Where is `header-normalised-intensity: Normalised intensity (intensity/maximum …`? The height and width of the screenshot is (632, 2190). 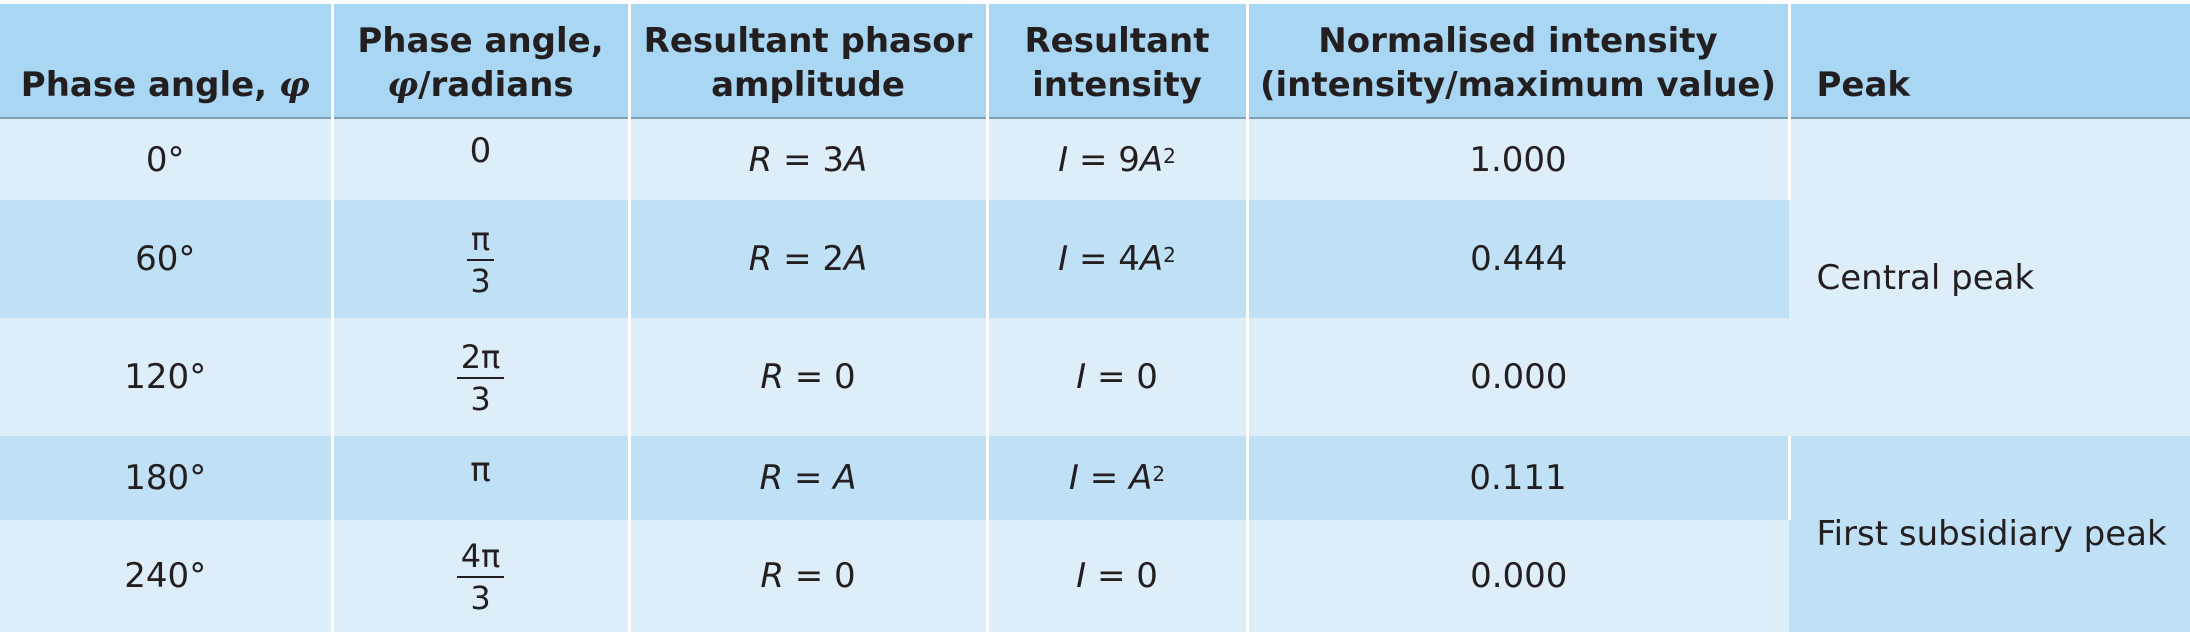 header-normalised-intensity: Normalised intensity (intensity/maximum … is located at coordinates (1519, 61).